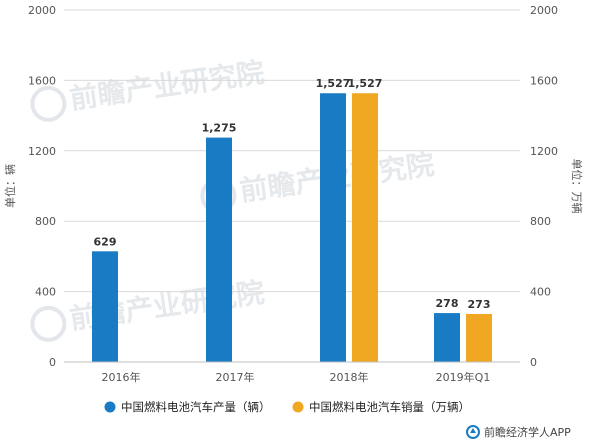  What do you see at coordinates (349, 377) in the screenshot?
I see `x-tick-label: 2018年` at bounding box center [349, 377].